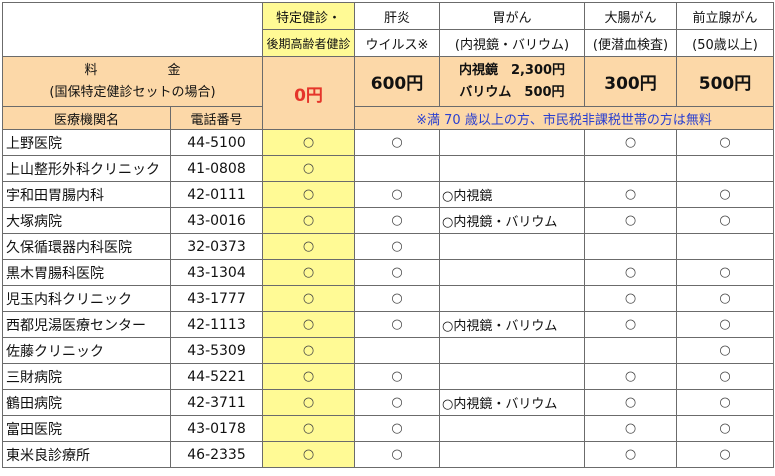 The height and width of the screenshot is (476, 775). Describe the element at coordinates (308, 93) in the screenshot. I see `fee-checkup: 0円` at that location.